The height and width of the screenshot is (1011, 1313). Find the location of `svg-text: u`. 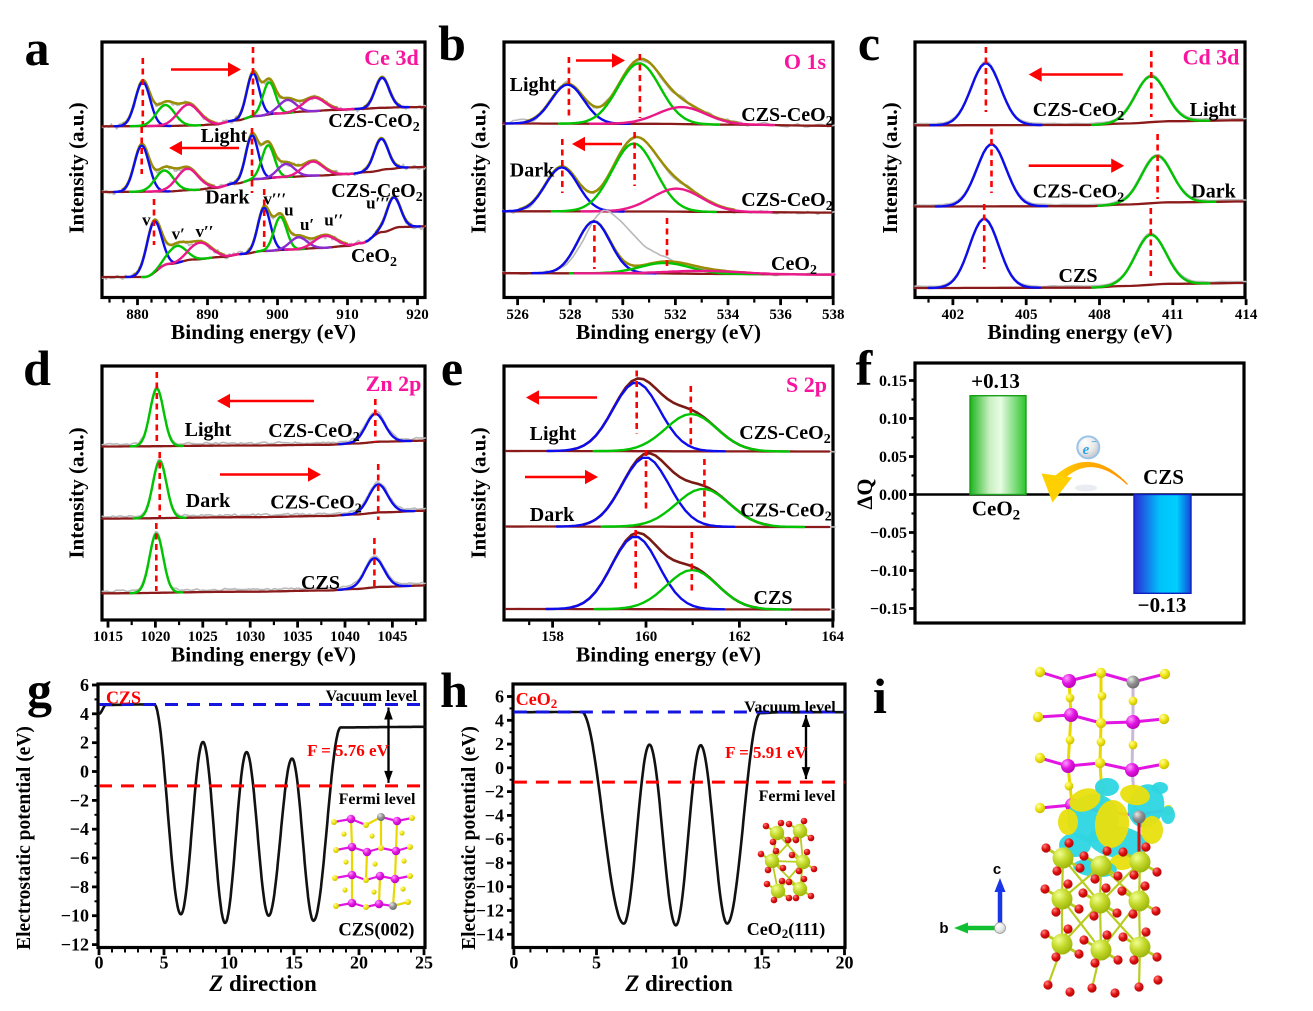

svg-text: u is located at coordinates (288, 210).